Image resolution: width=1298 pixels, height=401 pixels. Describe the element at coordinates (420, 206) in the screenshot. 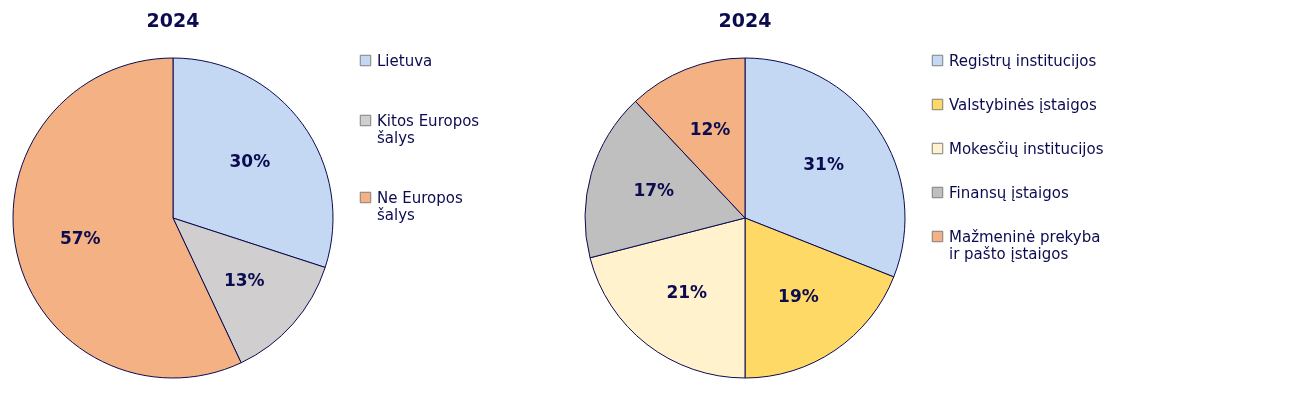

I see `legend-label: Ne Europos šalys` at that location.